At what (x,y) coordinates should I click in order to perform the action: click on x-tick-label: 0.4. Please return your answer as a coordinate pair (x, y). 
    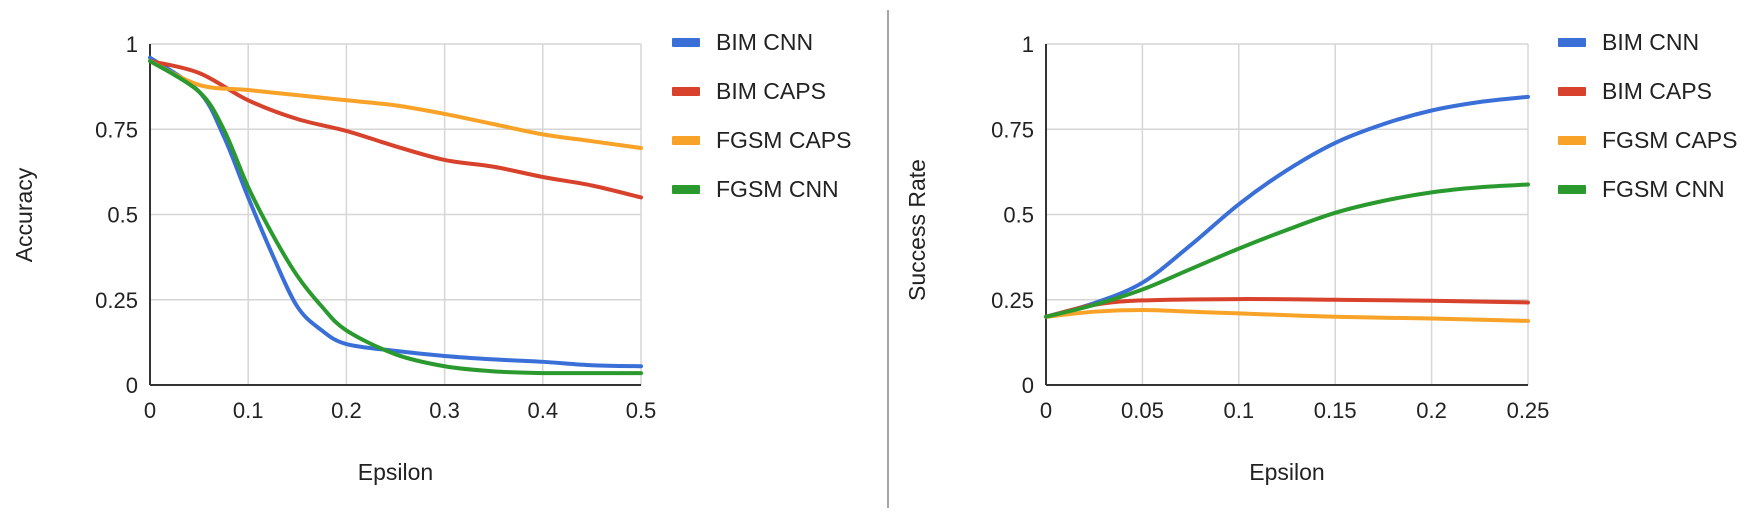
    Looking at the image, I should click on (543, 410).